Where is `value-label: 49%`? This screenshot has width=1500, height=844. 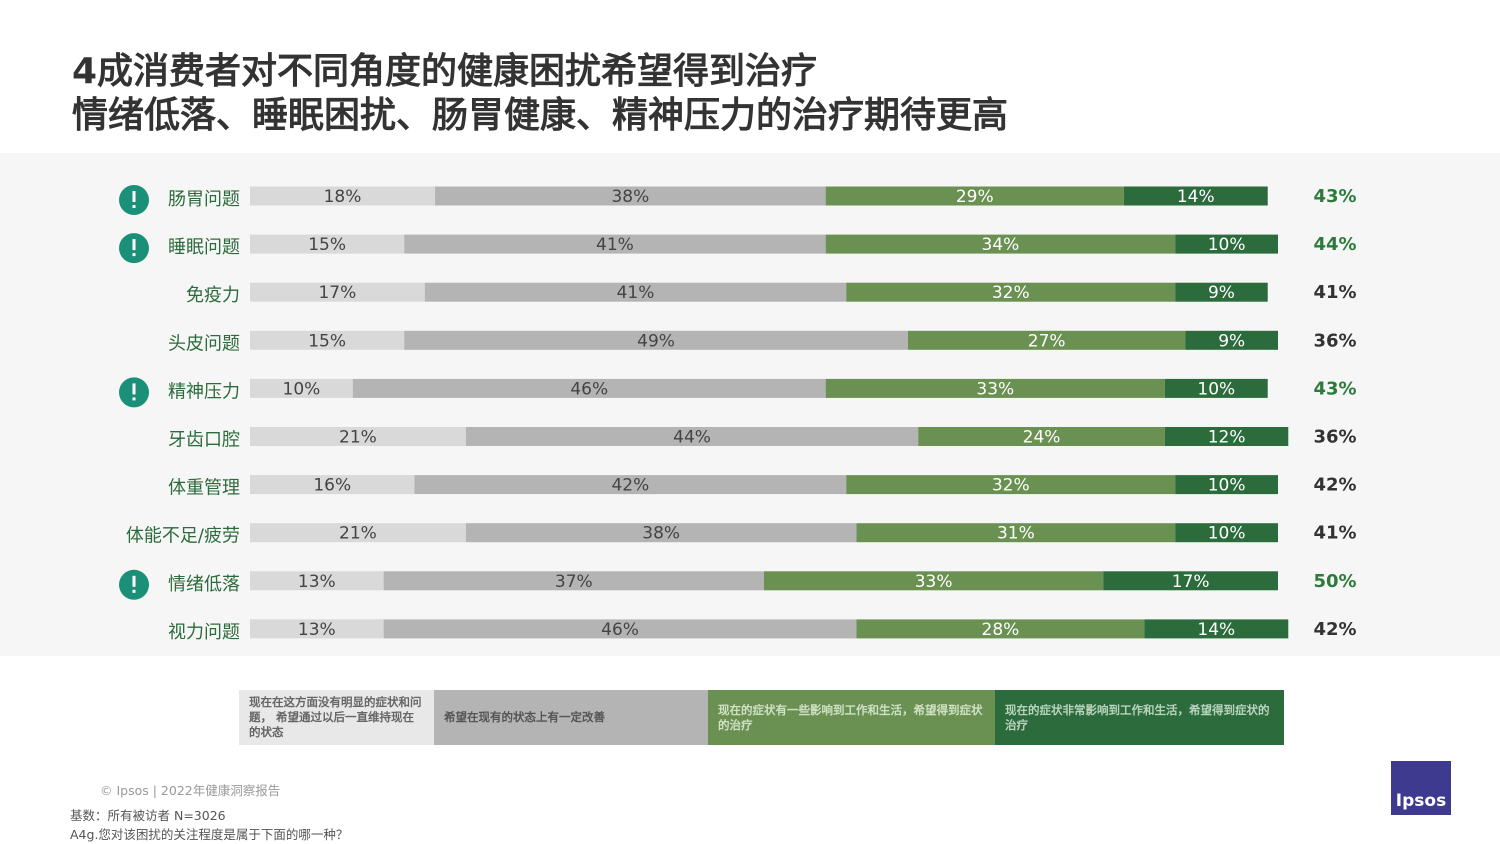 value-label: 49% is located at coordinates (656, 341).